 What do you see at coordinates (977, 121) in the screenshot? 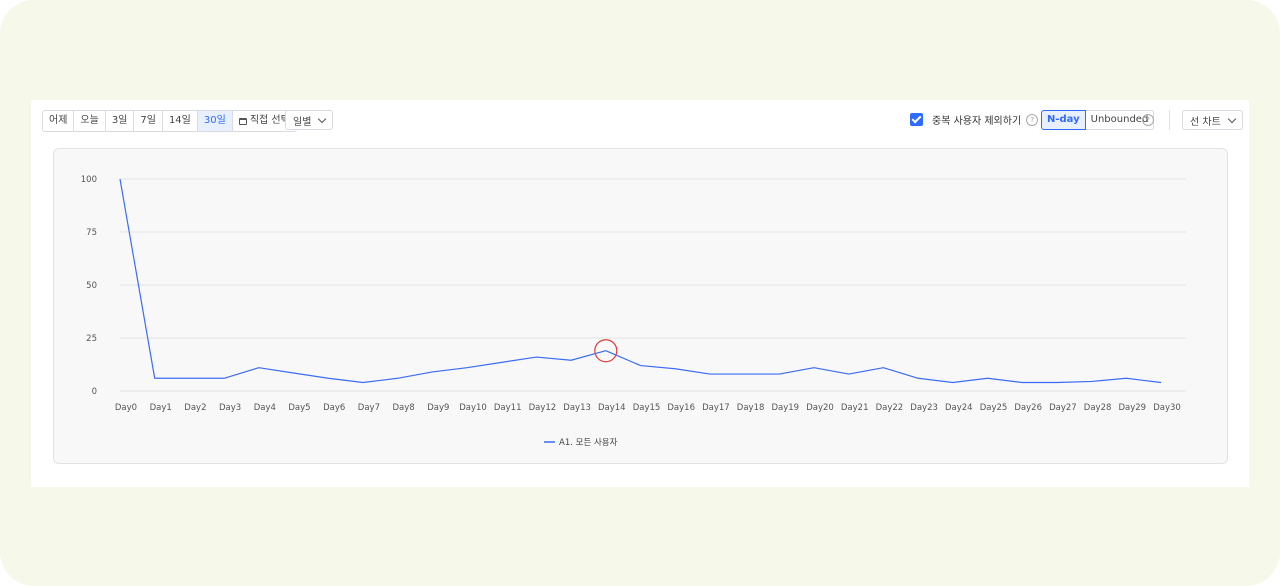
I see `exclude-duplicates-label: 중복 사용자 제외하기` at bounding box center [977, 121].